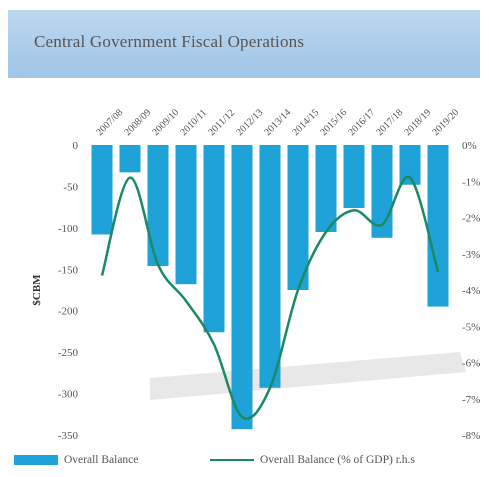 The image size is (489, 477). I want to click on y-tick-label: -150, so click(68, 270).